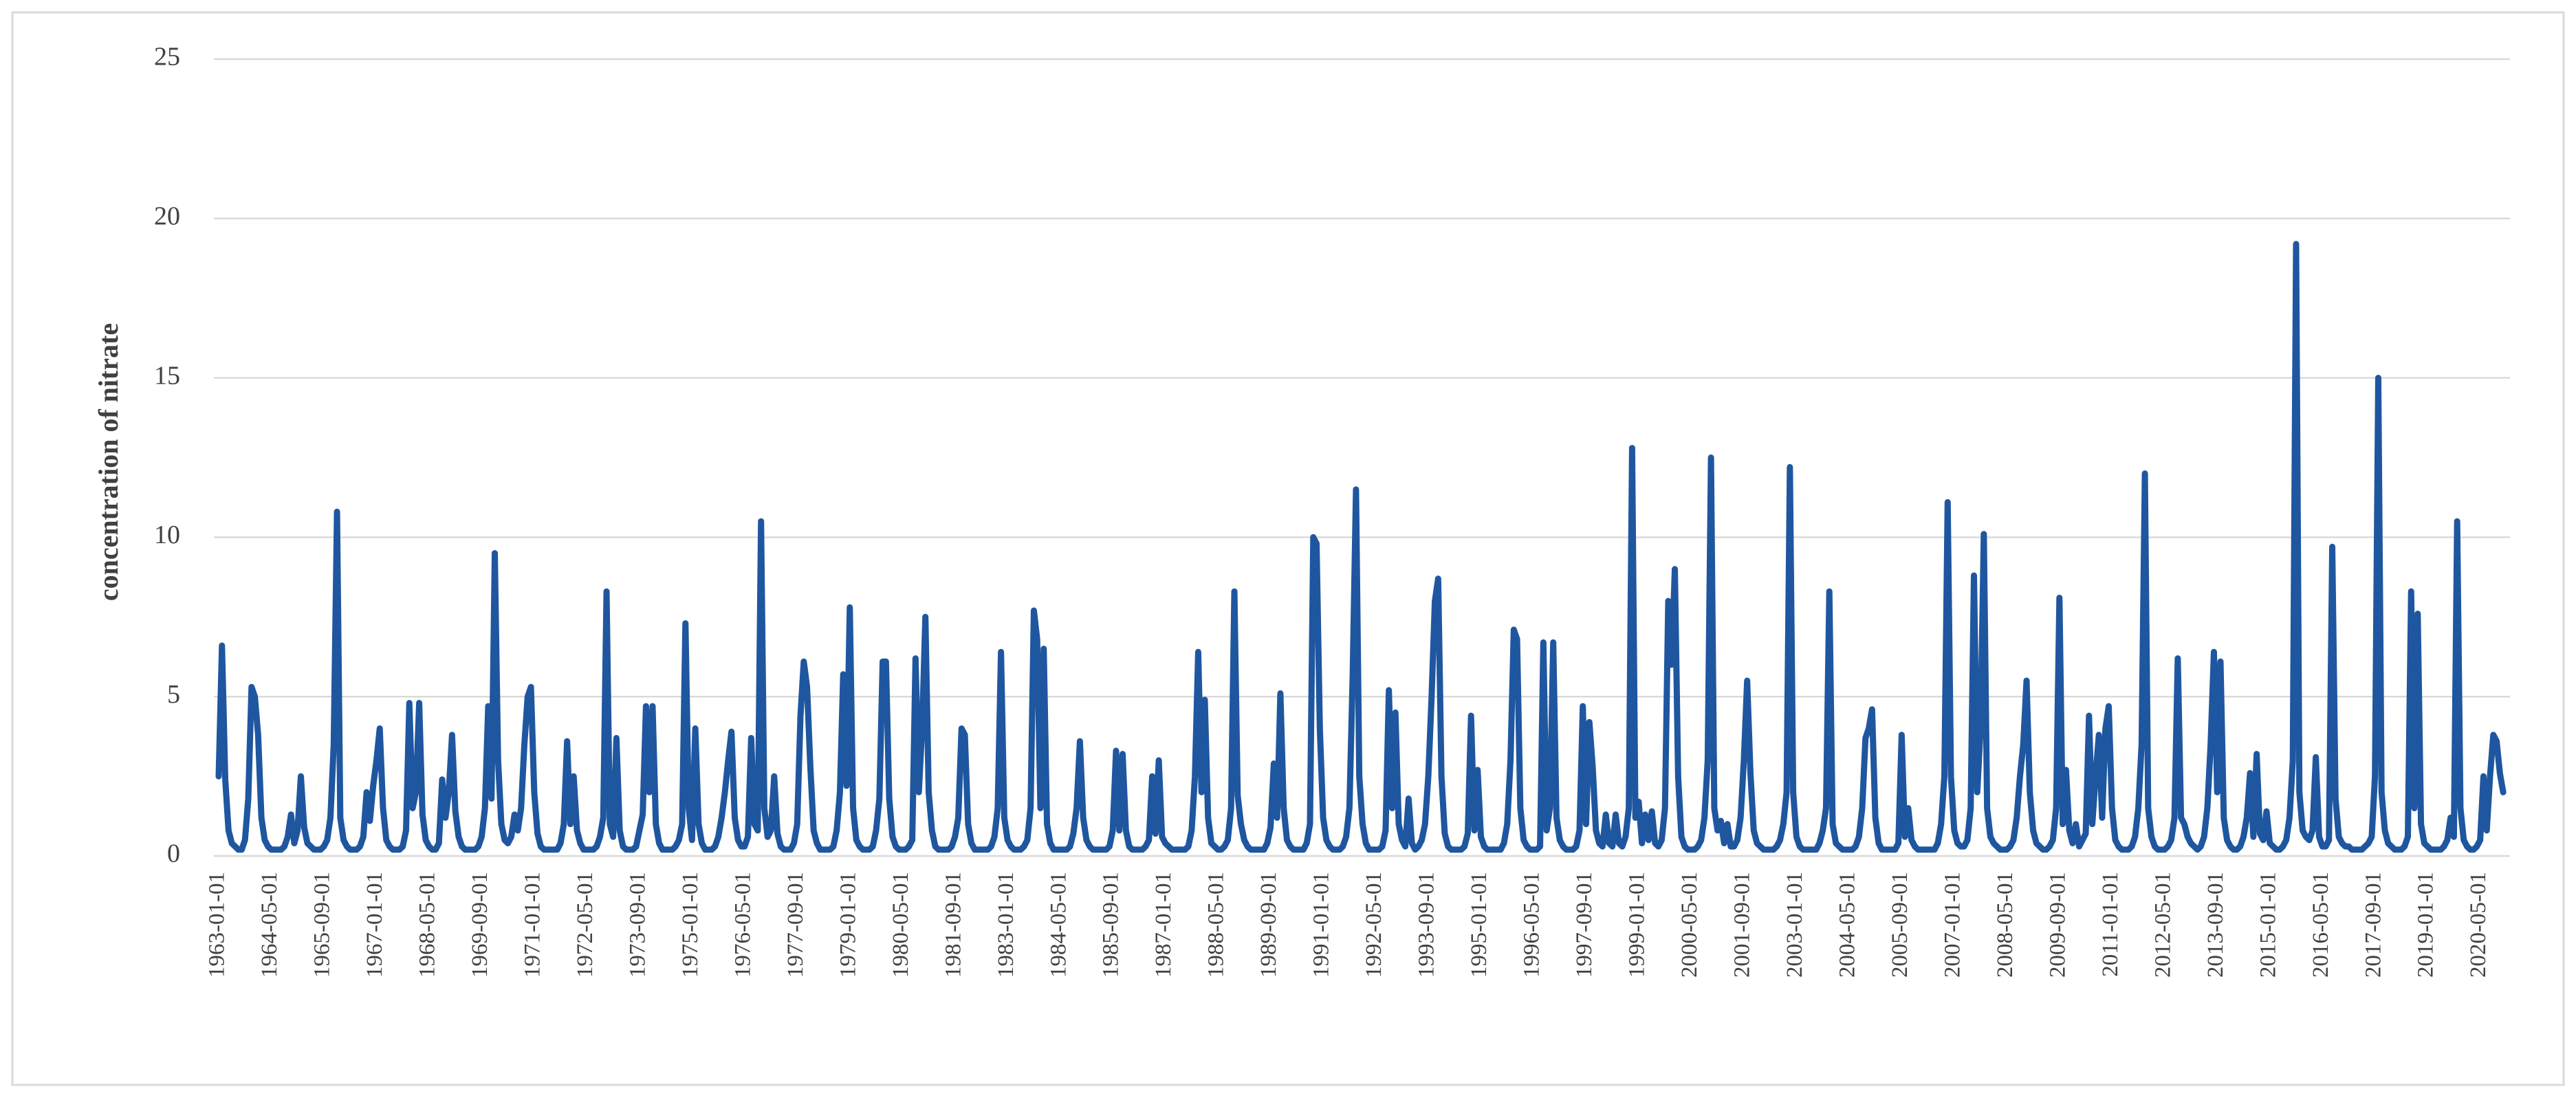 The width and height of the screenshot is (2576, 1098). Describe the element at coordinates (374, 925) in the screenshot. I see `x-tick-label: 1967-01-01` at that location.